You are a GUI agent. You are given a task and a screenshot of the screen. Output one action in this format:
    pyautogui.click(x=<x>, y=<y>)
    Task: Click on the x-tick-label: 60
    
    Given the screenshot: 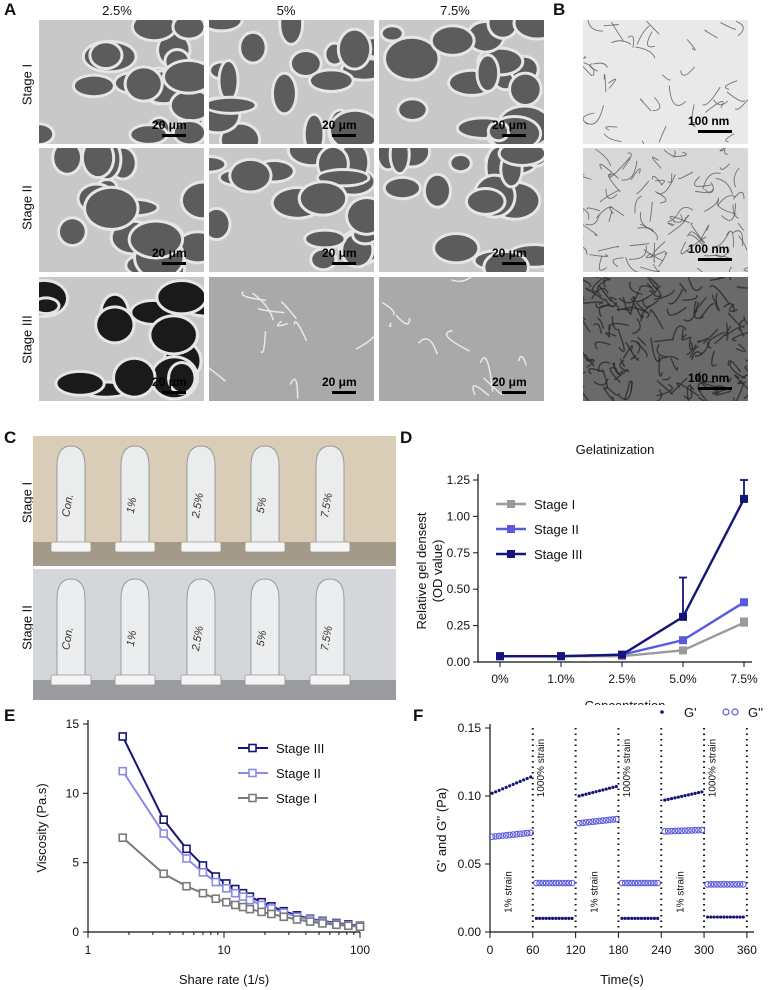 What is the action you would take?
    pyautogui.click(x=533, y=950)
    